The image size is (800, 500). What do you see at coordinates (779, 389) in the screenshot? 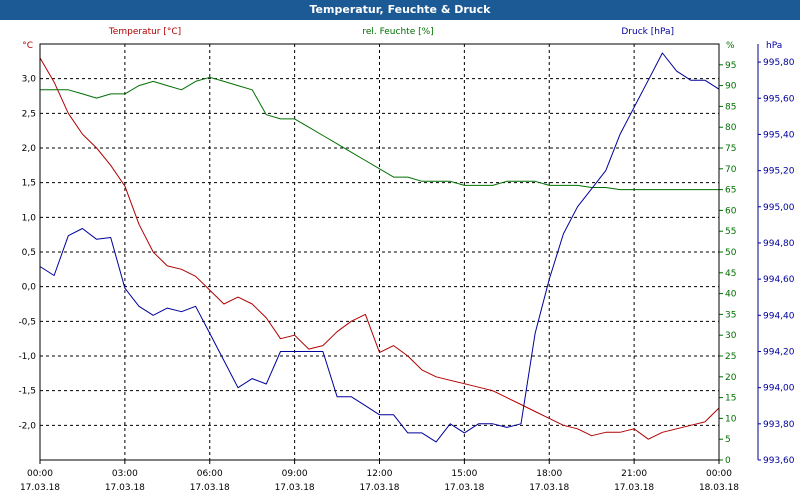
I see `pressure-tick-label: 994,00` at bounding box center [779, 389].